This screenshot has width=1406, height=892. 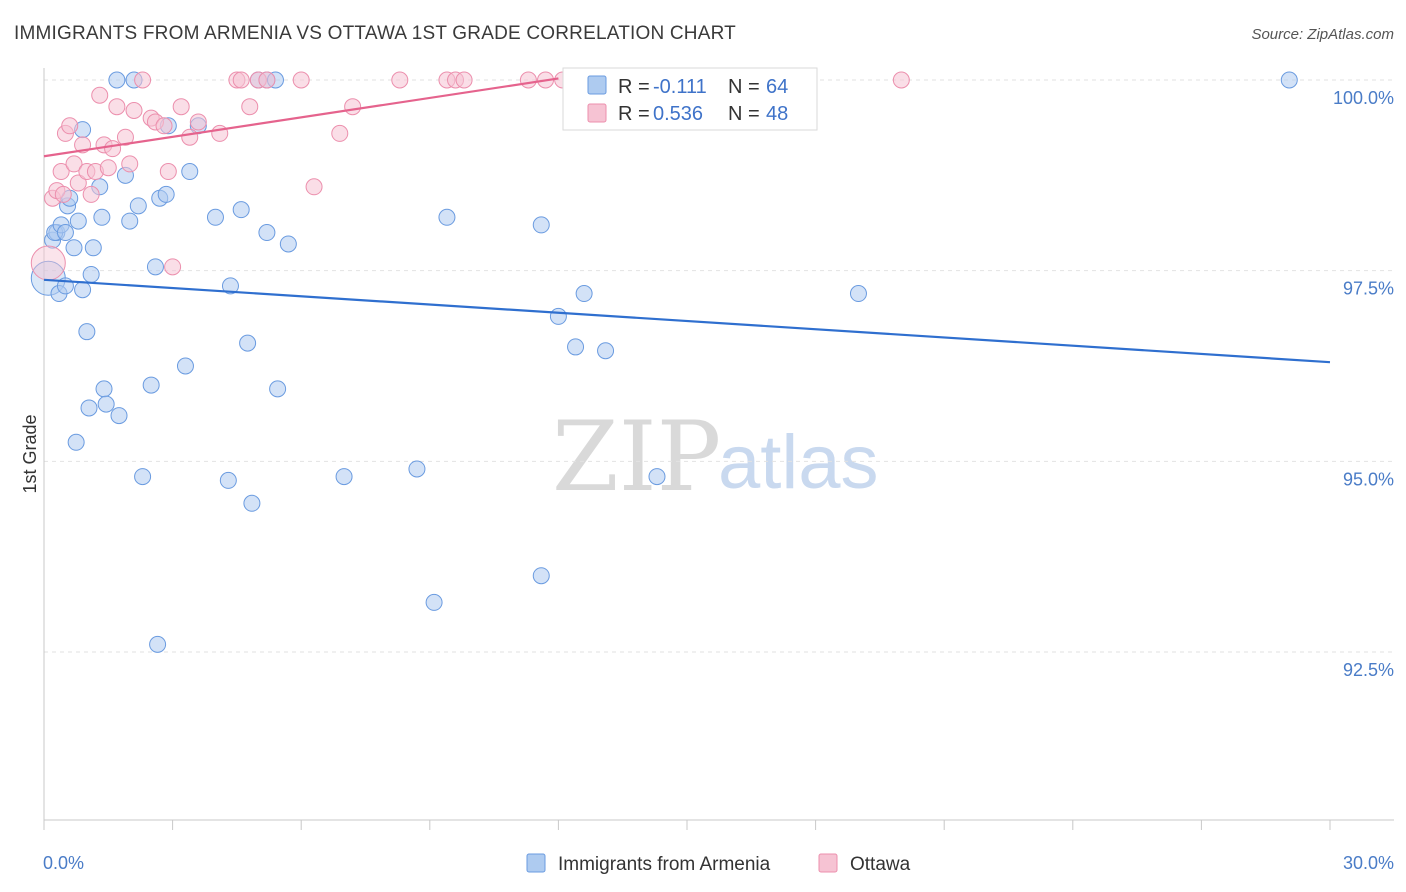 What do you see at coordinates (880, 864) in the screenshot?
I see `legend-label-ottawa: Ottawa` at bounding box center [880, 864].